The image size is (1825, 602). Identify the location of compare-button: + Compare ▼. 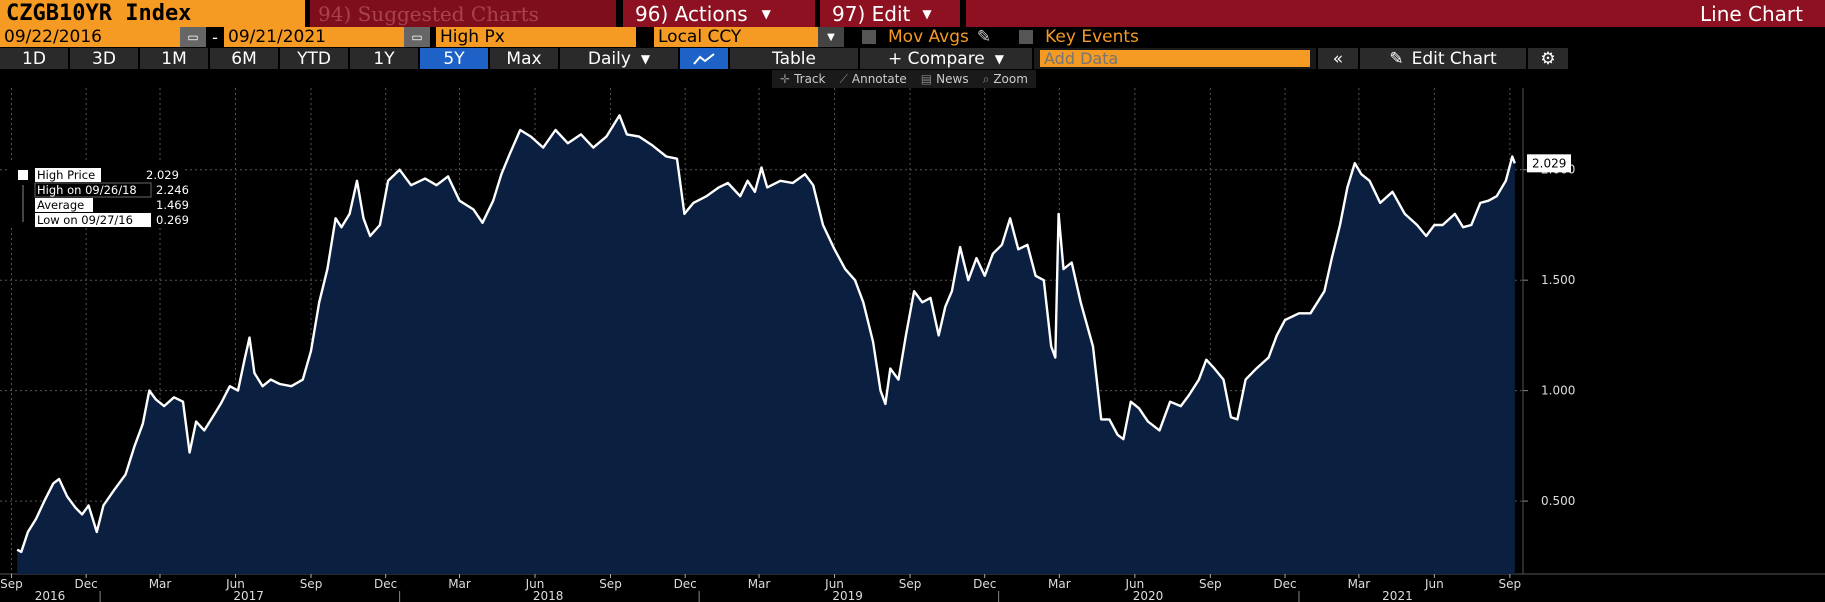
(946, 58).